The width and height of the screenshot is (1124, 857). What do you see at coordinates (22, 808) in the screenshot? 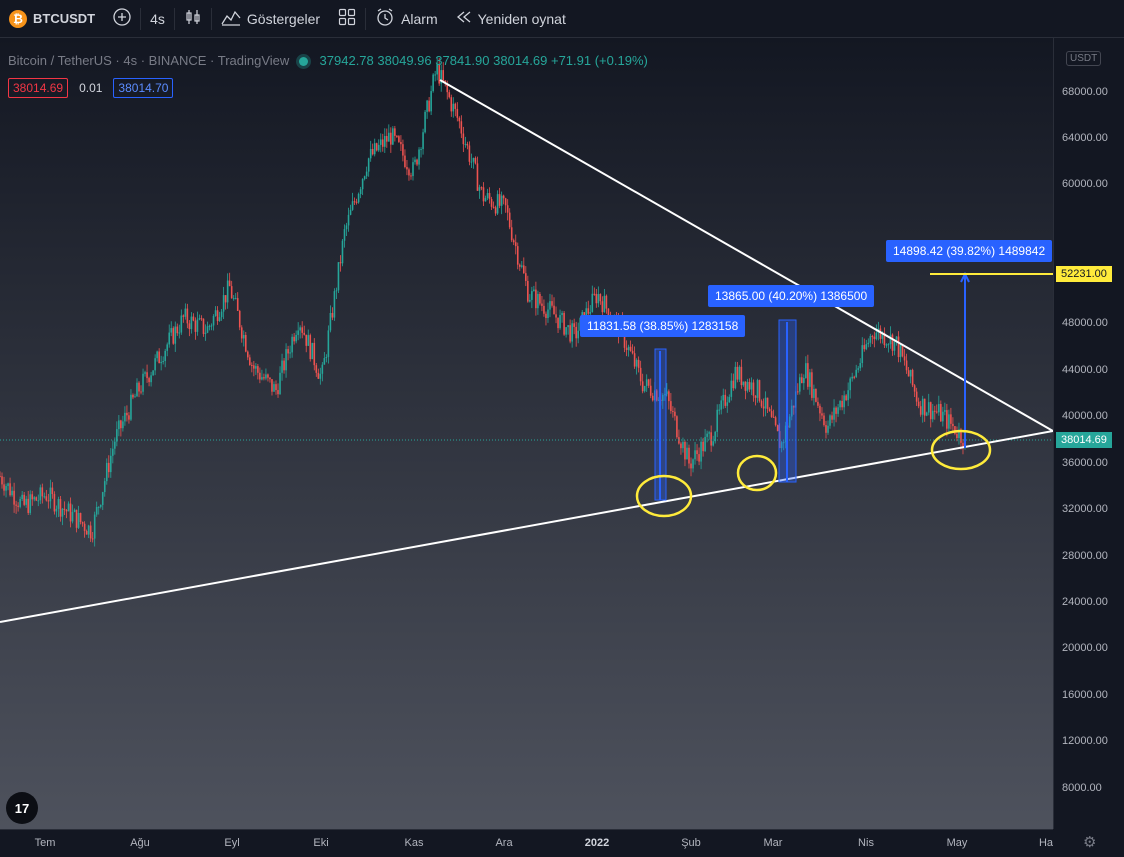
I see `tradingview-logo: 17` at bounding box center [22, 808].